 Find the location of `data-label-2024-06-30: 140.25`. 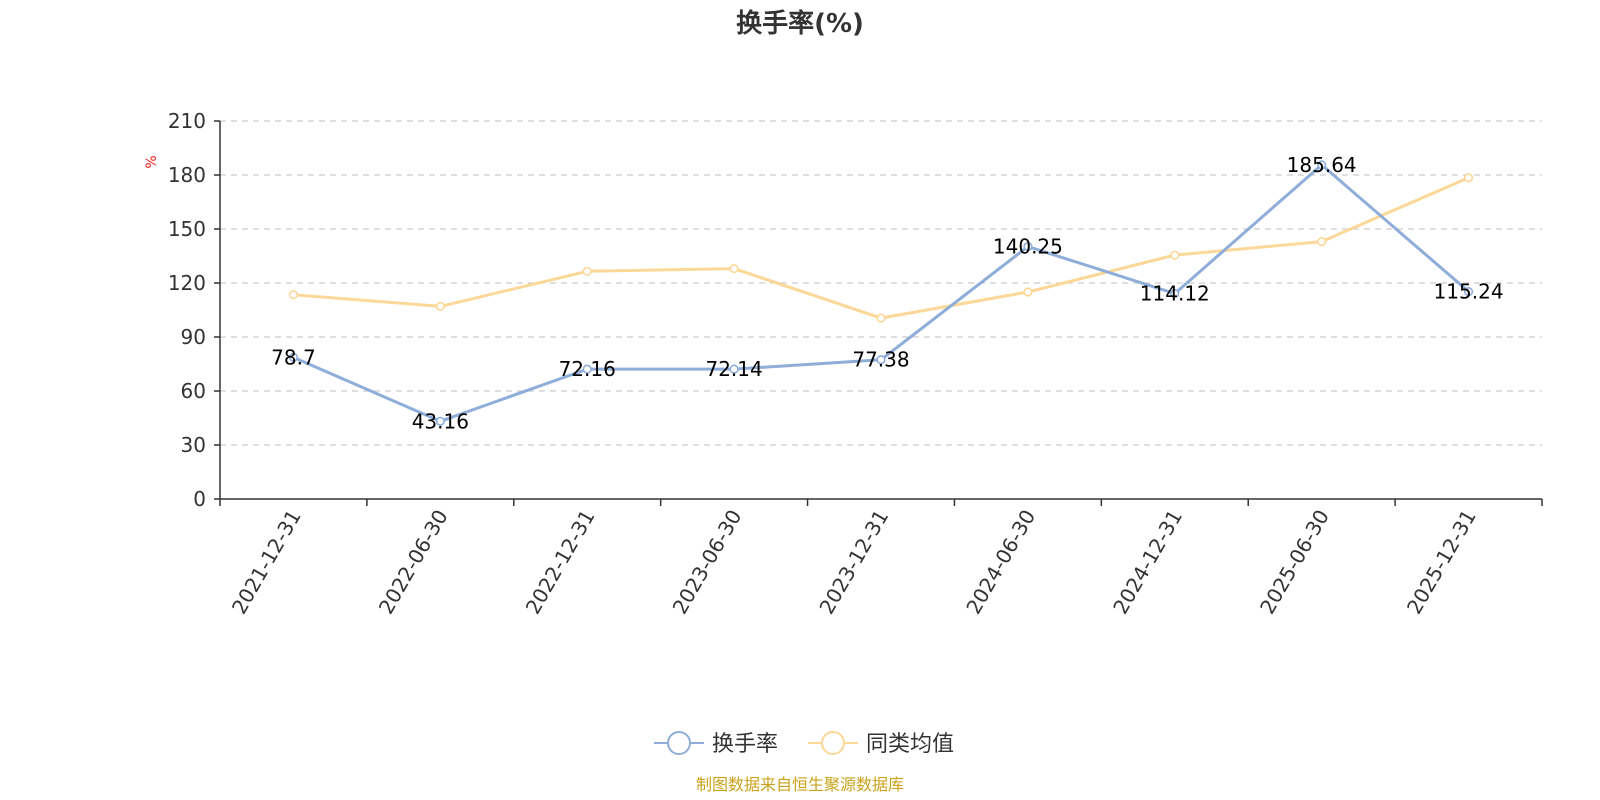

data-label-2024-06-30: 140.25 is located at coordinates (1028, 247).